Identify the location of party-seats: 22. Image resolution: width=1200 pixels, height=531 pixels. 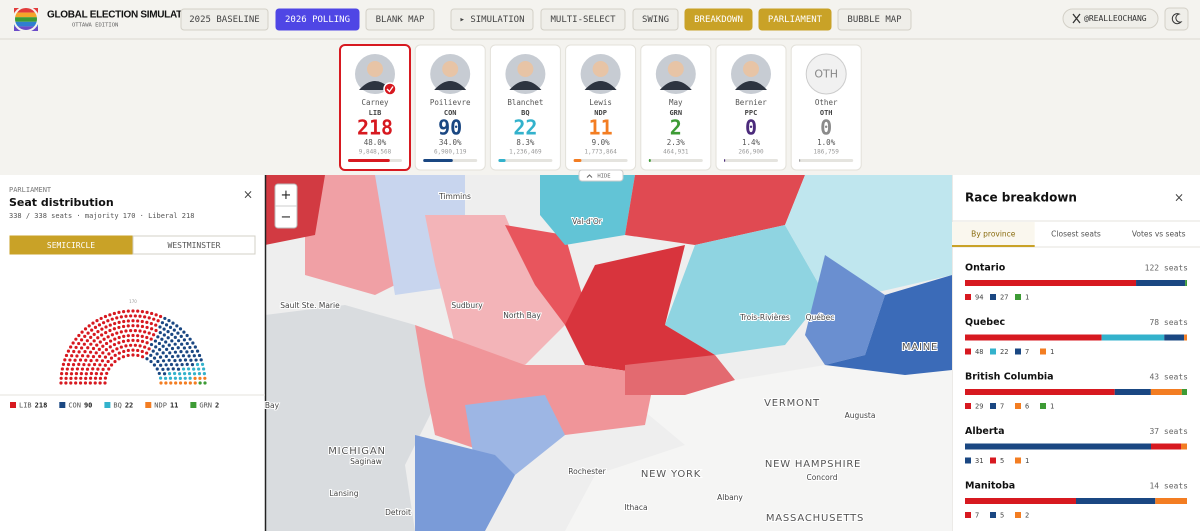
(525, 128).